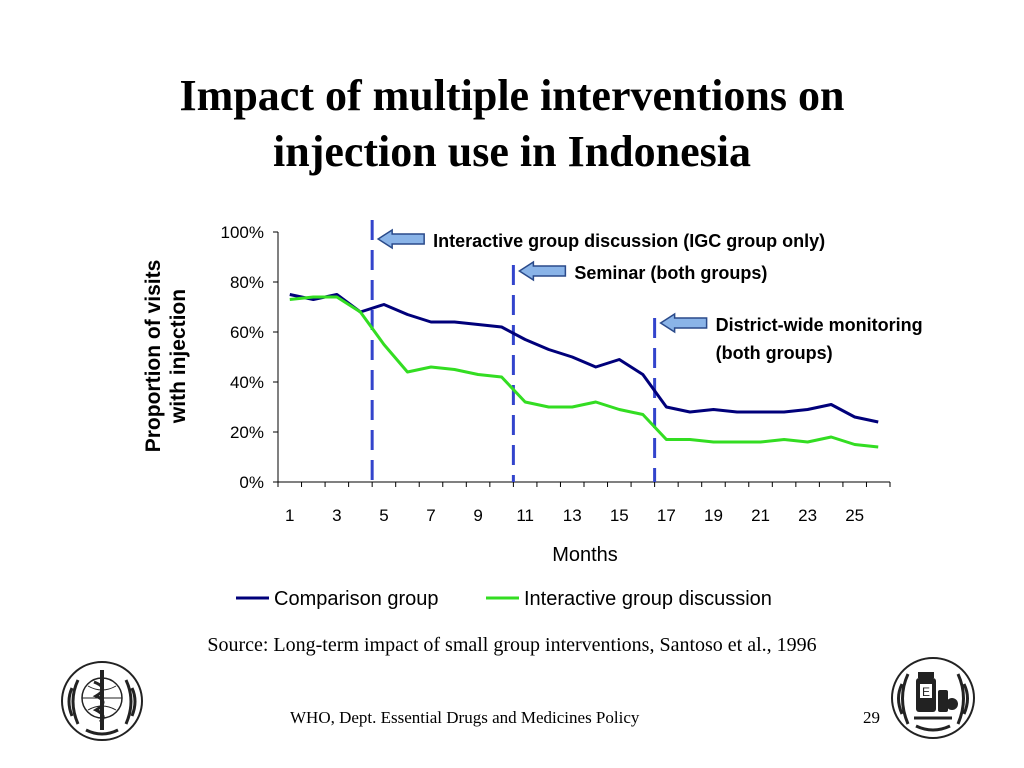 The height and width of the screenshot is (768, 1024). What do you see at coordinates (477, 515) in the screenshot?
I see `x-tick-label: 9` at bounding box center [477, 515].